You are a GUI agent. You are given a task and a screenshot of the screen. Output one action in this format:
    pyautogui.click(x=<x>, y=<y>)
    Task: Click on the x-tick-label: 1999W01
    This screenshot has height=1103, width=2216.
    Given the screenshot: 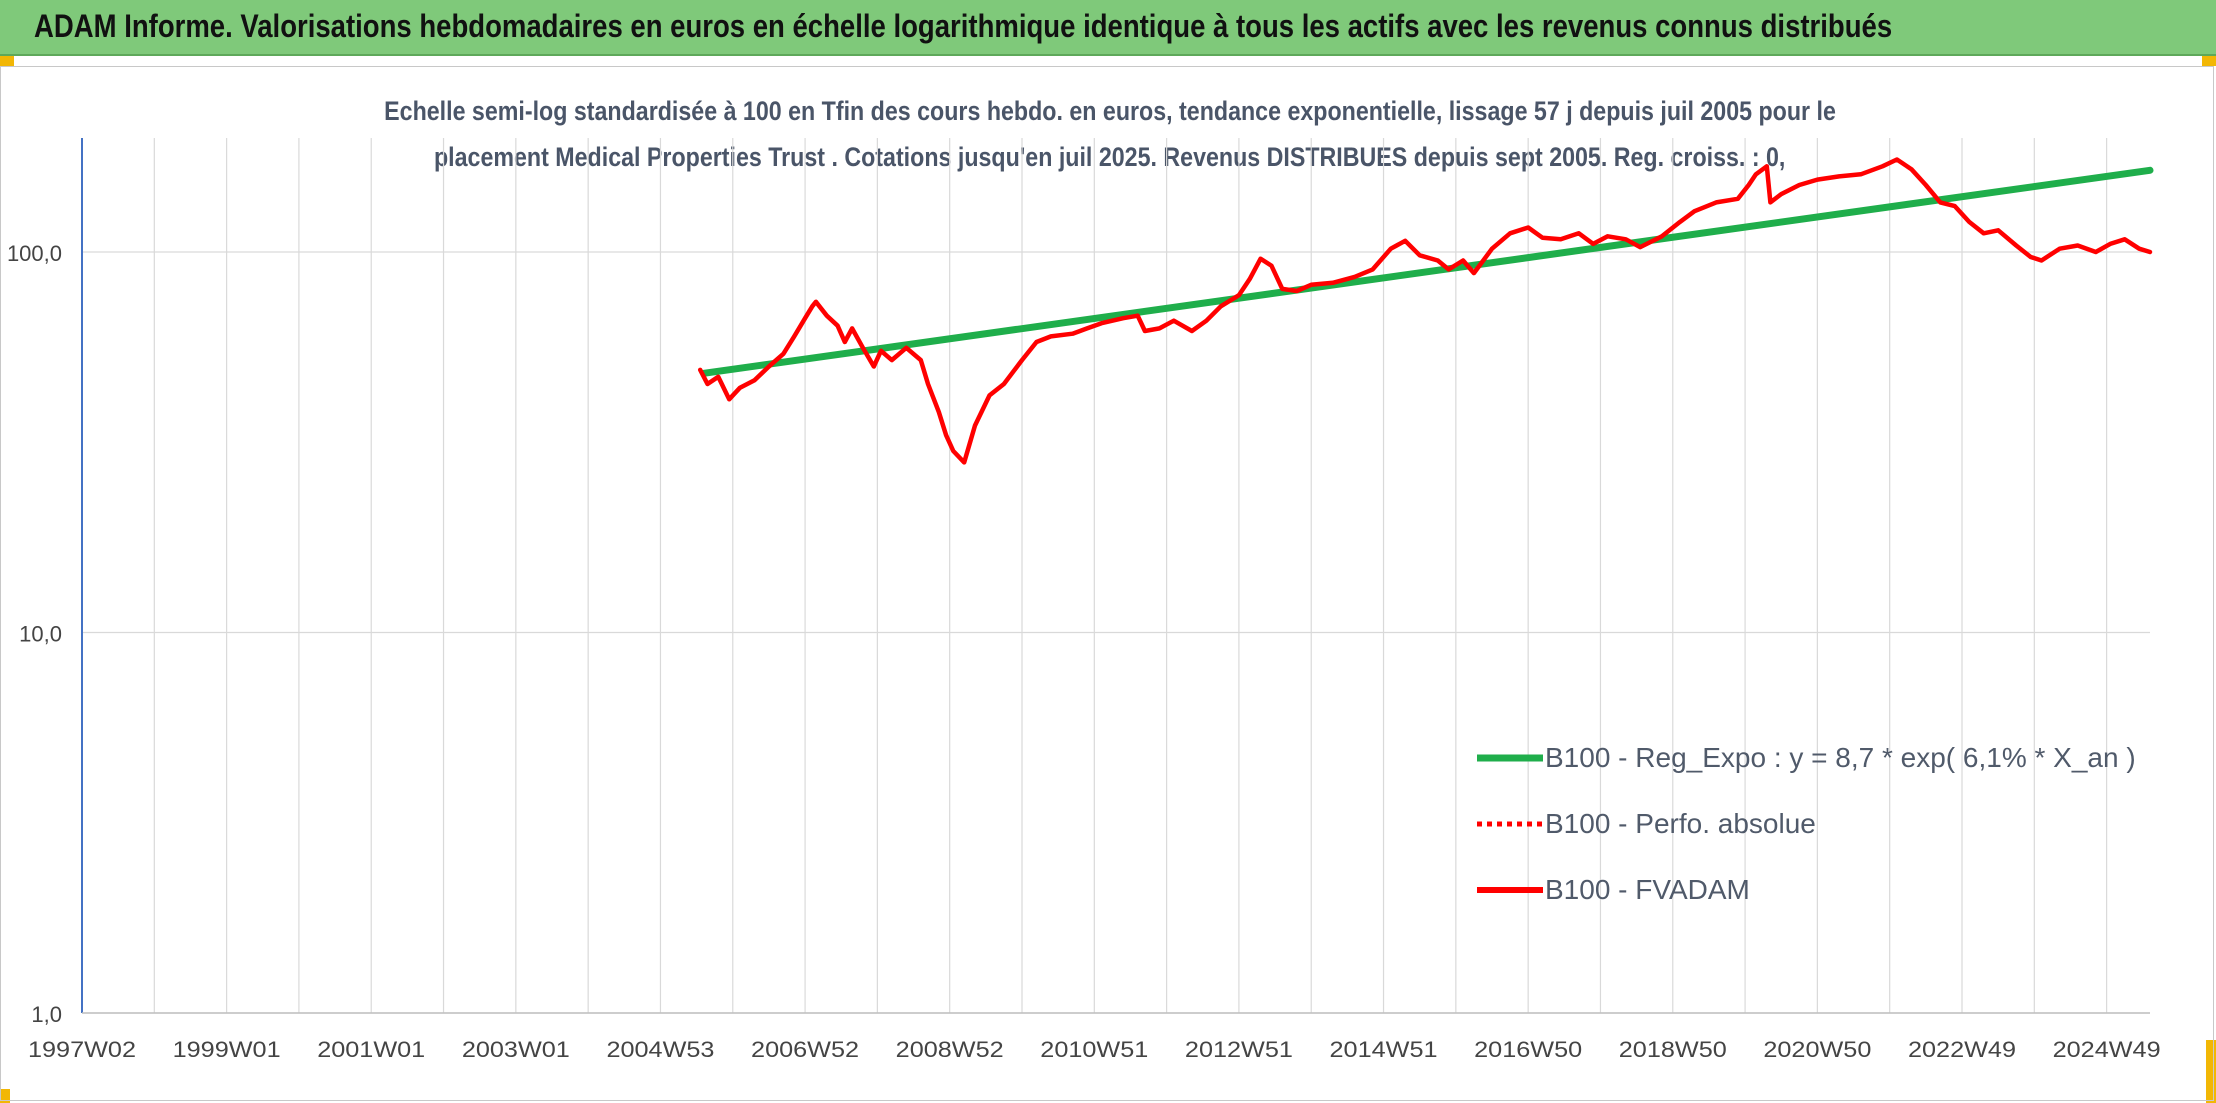 What is the action you would take?
    pyautogui.click(x=227, y=1049)
    